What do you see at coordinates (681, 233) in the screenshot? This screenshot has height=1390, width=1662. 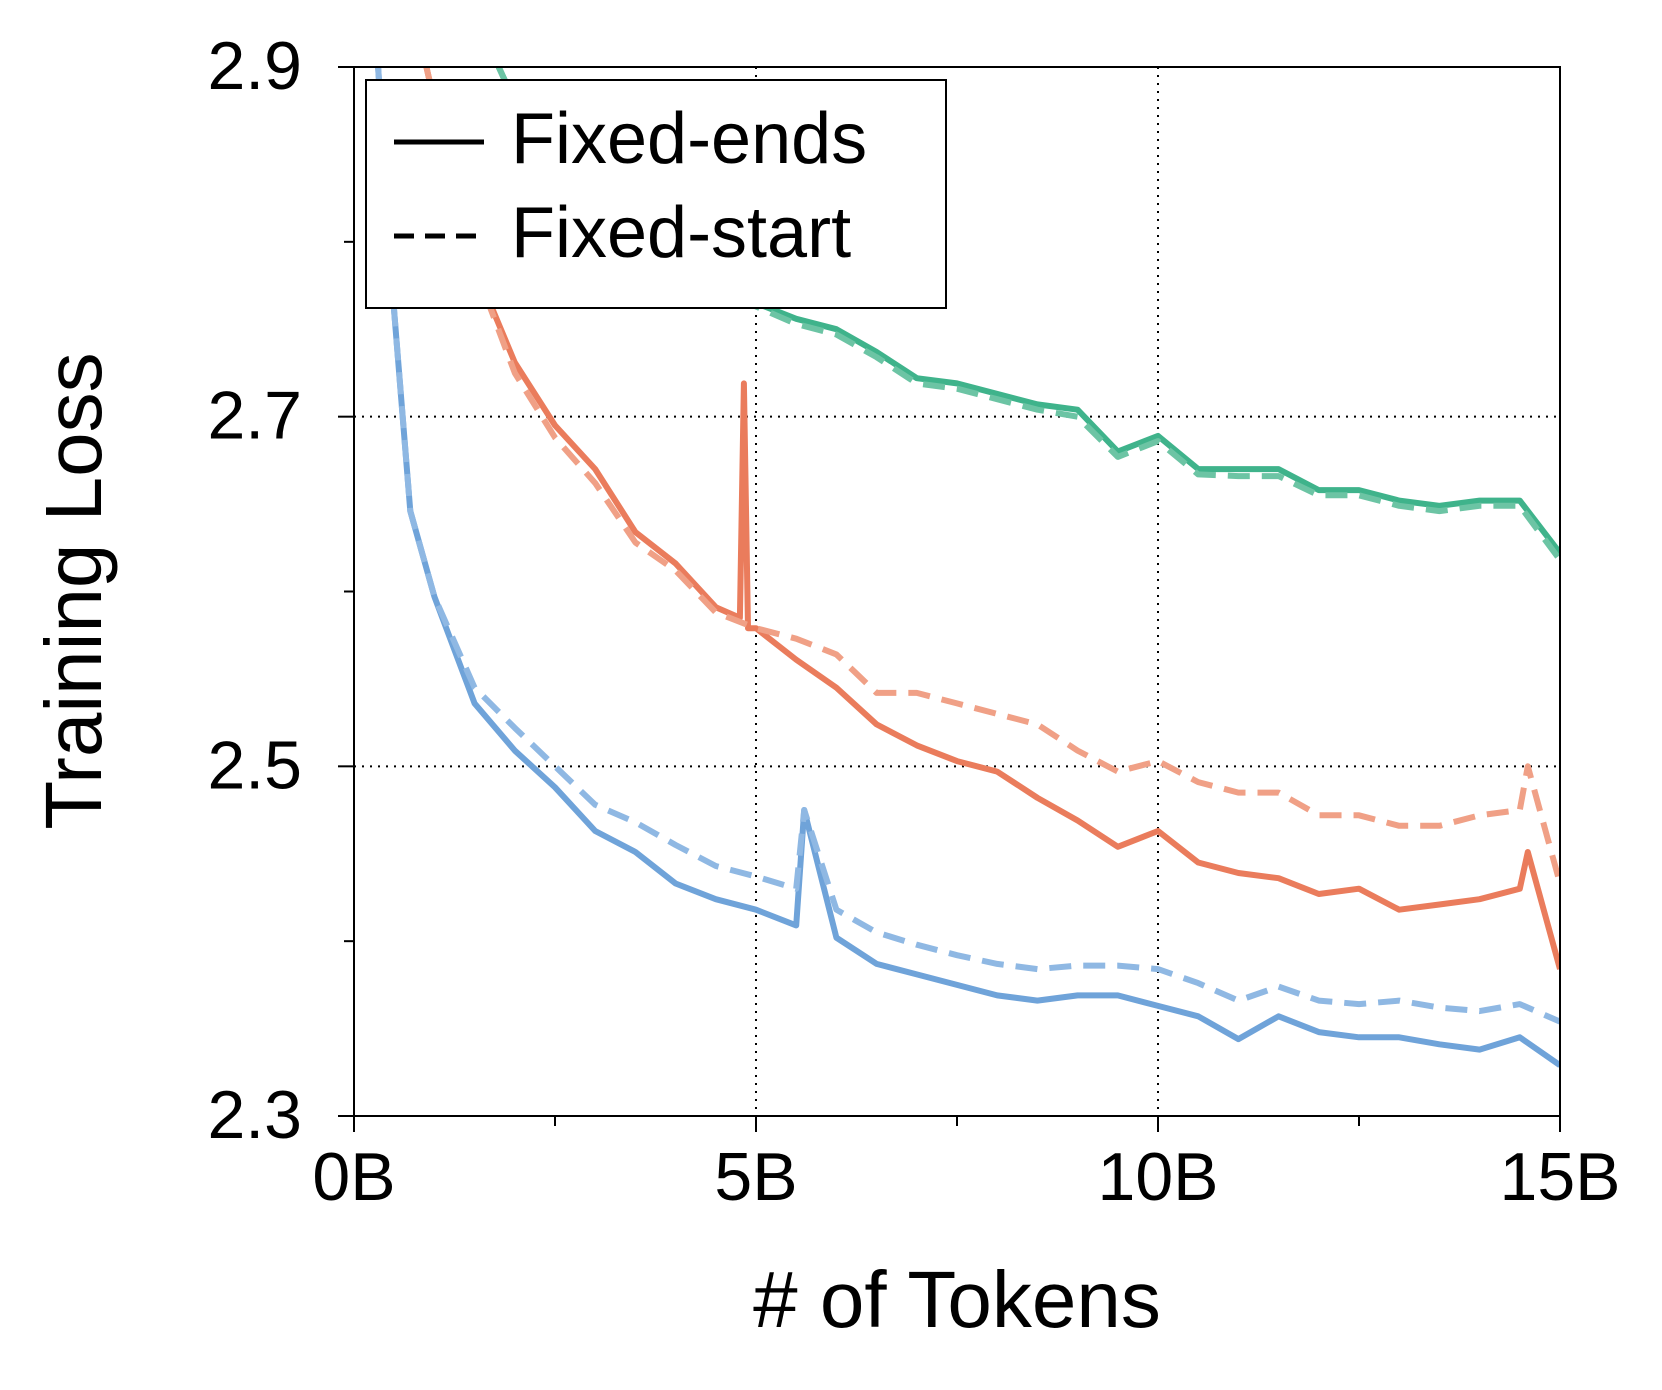 I see `legend-label: Fixed-start` at bounding box center [681, 233].